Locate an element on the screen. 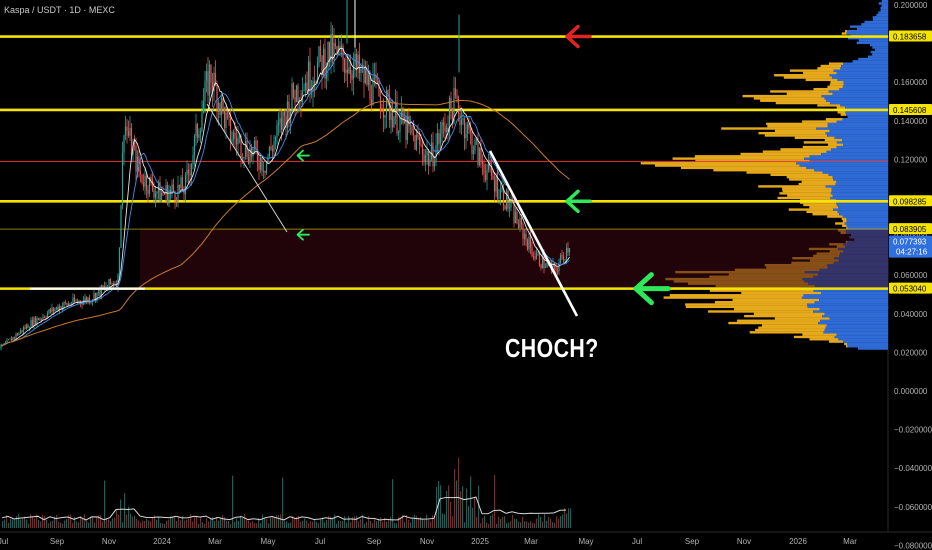 Image resolution: width=932 pixels, height=550 pixels. arrow-left-icon is located at coordinates (303, 234).